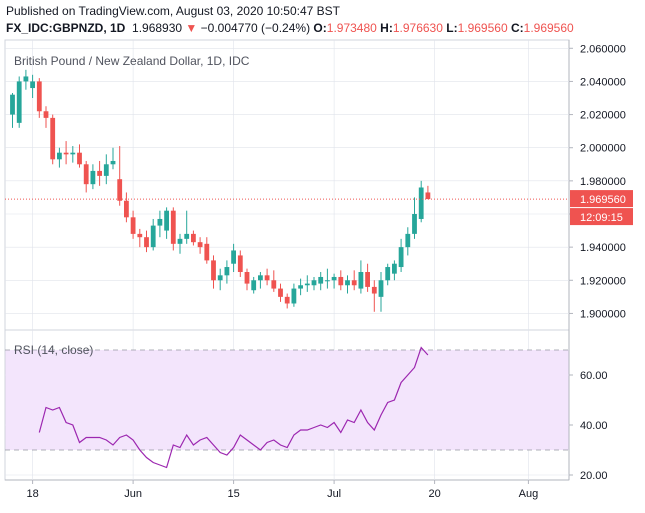 The width and height of the screenshot is (645, 513). Describe the element at coordinates (53, 350) in the screenshot. I see `rsi-title: RSI (14, close)` at that location.